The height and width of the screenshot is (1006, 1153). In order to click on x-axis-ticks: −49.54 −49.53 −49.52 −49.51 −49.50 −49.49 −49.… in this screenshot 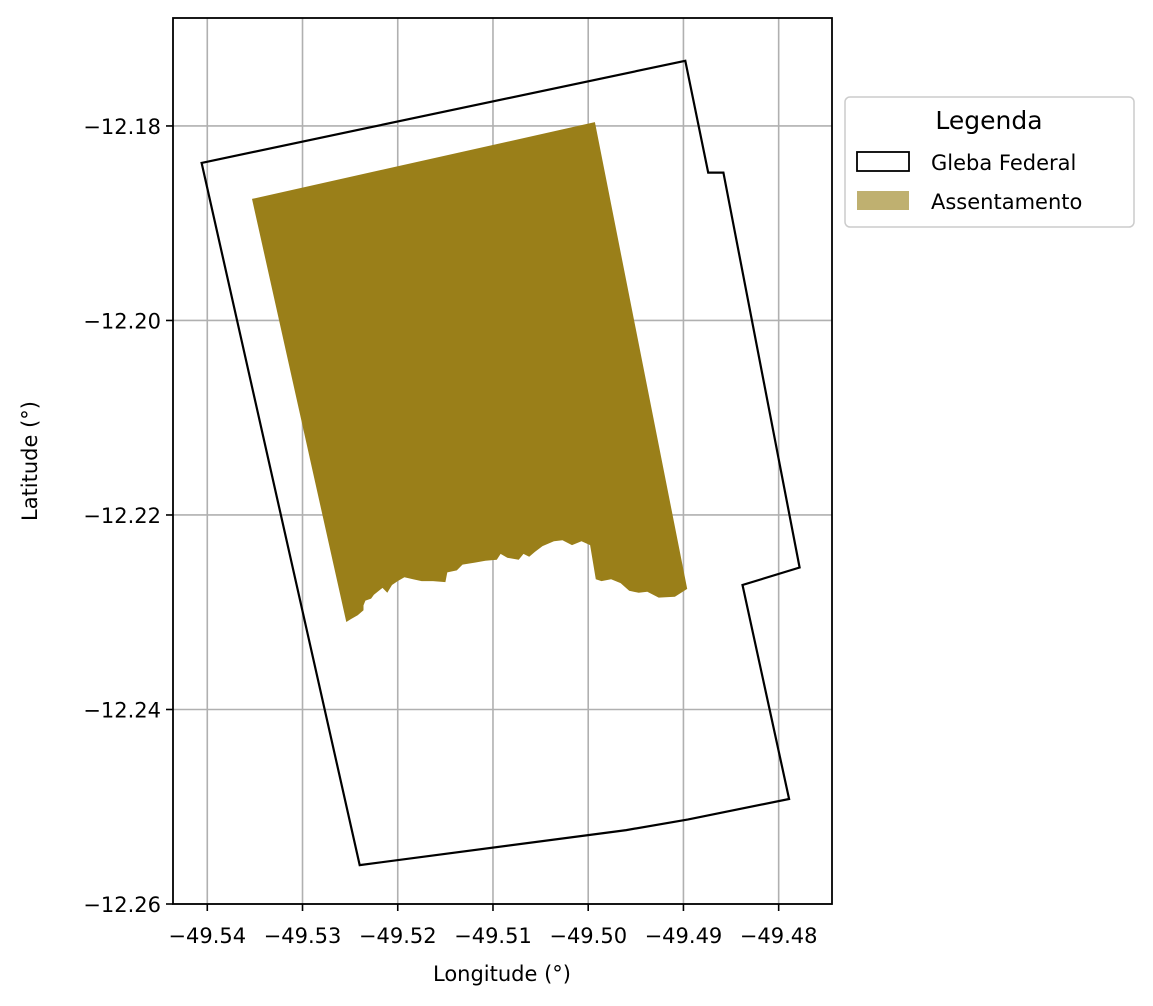, I will do `click(493, 926)`.